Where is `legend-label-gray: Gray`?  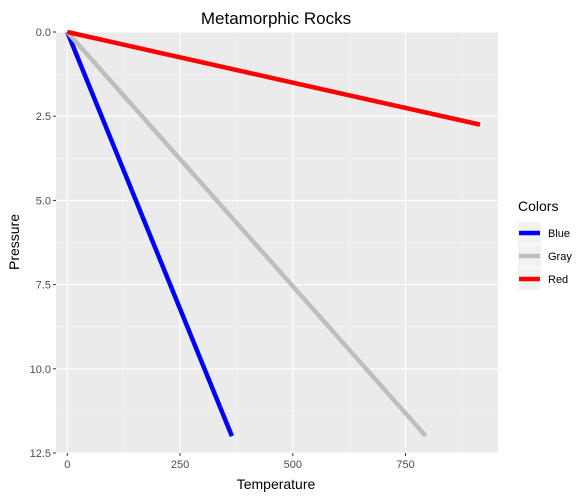
legend-label-gray: Gray is located at coordinates (560, 257).